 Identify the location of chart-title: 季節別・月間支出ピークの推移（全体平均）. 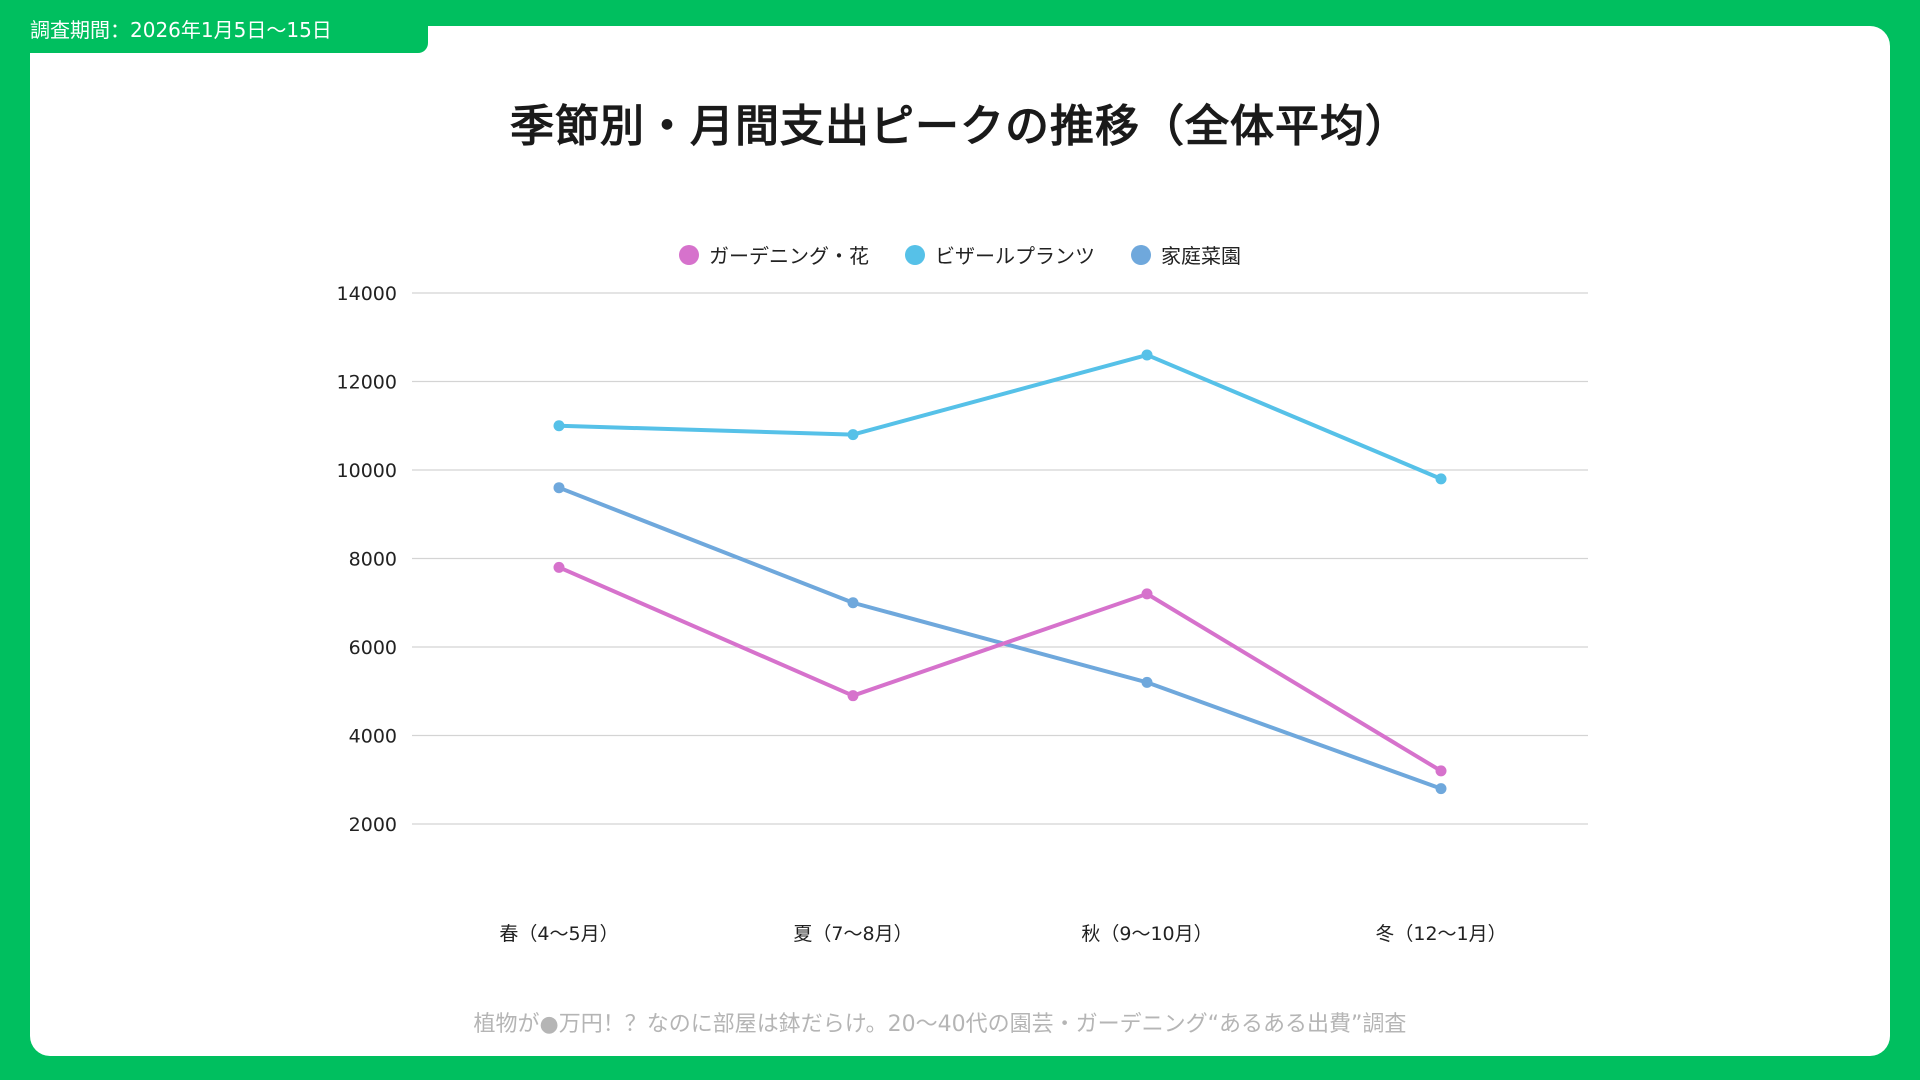
(960, 126).